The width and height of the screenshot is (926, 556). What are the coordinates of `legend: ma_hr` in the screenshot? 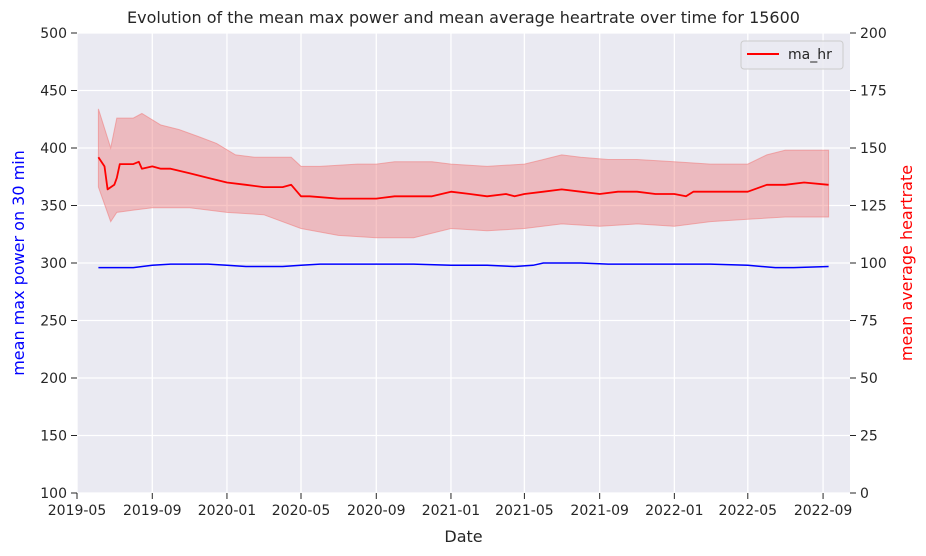 It's located at (792, 55).